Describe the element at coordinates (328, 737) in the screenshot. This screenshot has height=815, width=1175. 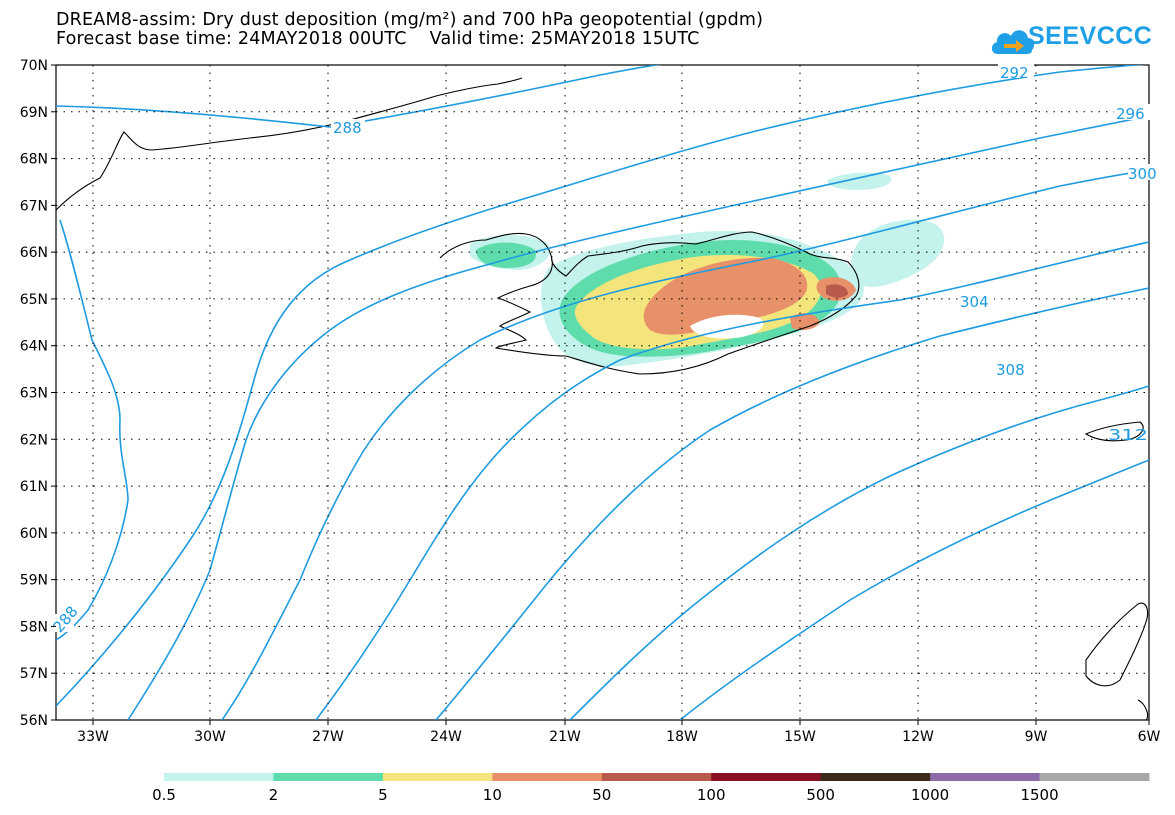
I see `lon-label: 27W` at that location.